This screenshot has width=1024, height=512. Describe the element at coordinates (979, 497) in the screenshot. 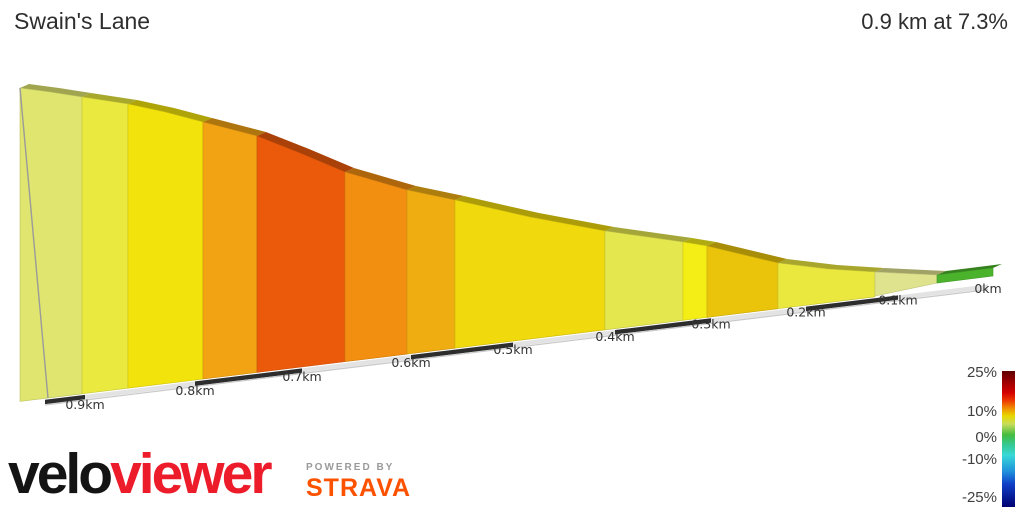

I see `legend-tick-label: -25%` at that location.